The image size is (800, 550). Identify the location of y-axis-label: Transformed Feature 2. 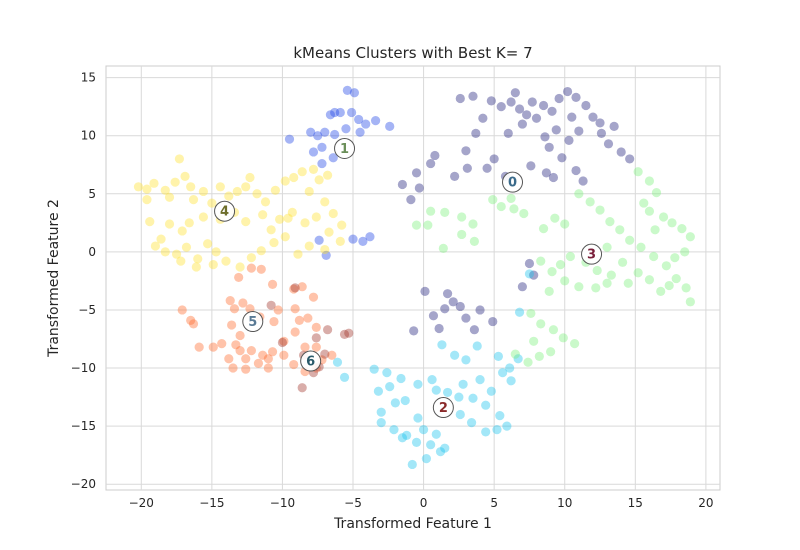
(54, 278).